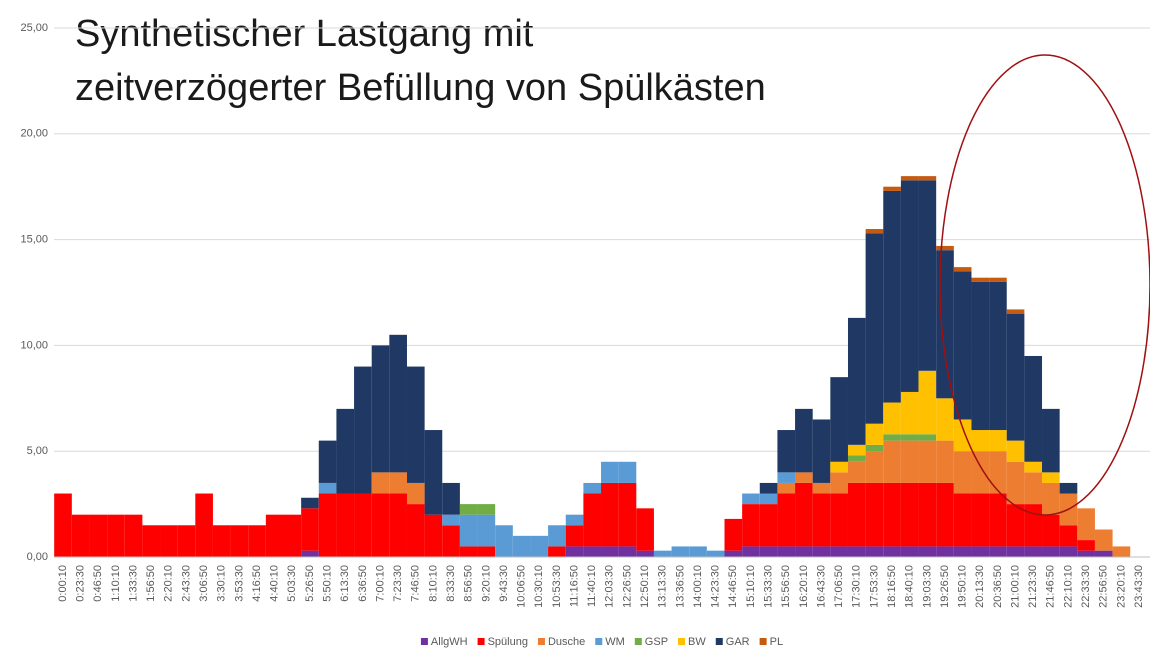 This screenshot has height=651, width=1150. What do you see at coordinates (1104, 586) in the screenshot?
I see `x-tick-label: 22:56:50` at bounding box center [1104, 586].